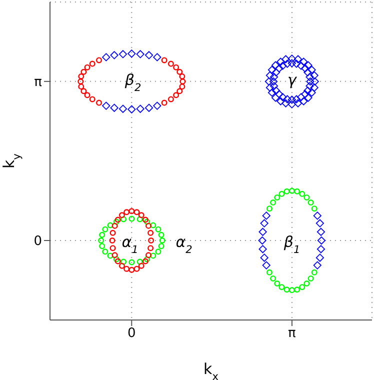 This screenshot has width=374, height=380. I want to click on annotation: γ, so click(293, 80).